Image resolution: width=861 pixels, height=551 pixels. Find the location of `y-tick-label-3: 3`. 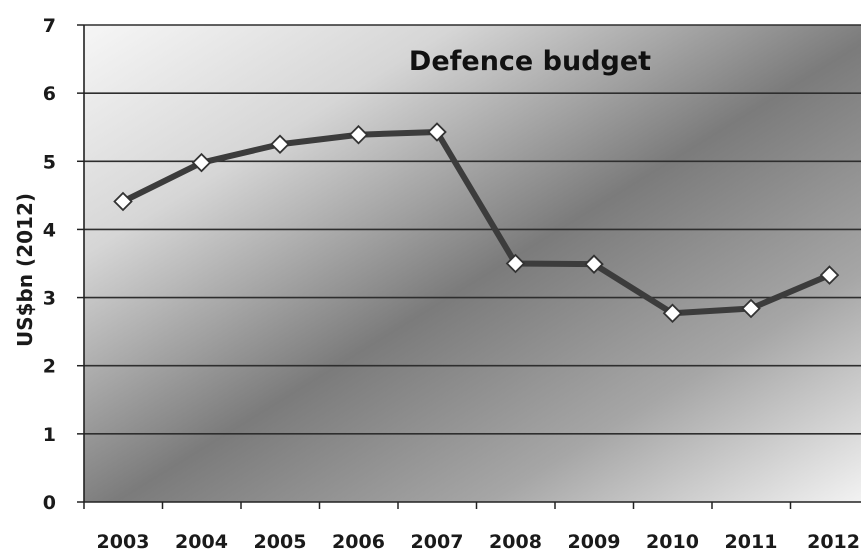

y-tick-label-3: 3 is located at coordinates (49, 299).